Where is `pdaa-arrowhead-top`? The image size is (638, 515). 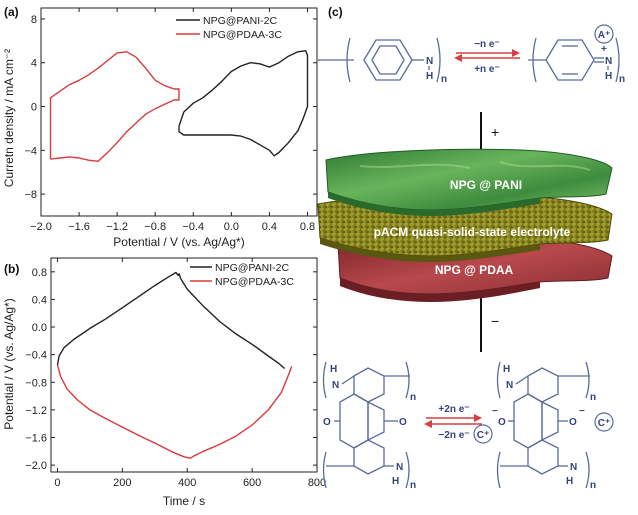 pdaa-arrowhead-top is located at coordinates (478, 418).